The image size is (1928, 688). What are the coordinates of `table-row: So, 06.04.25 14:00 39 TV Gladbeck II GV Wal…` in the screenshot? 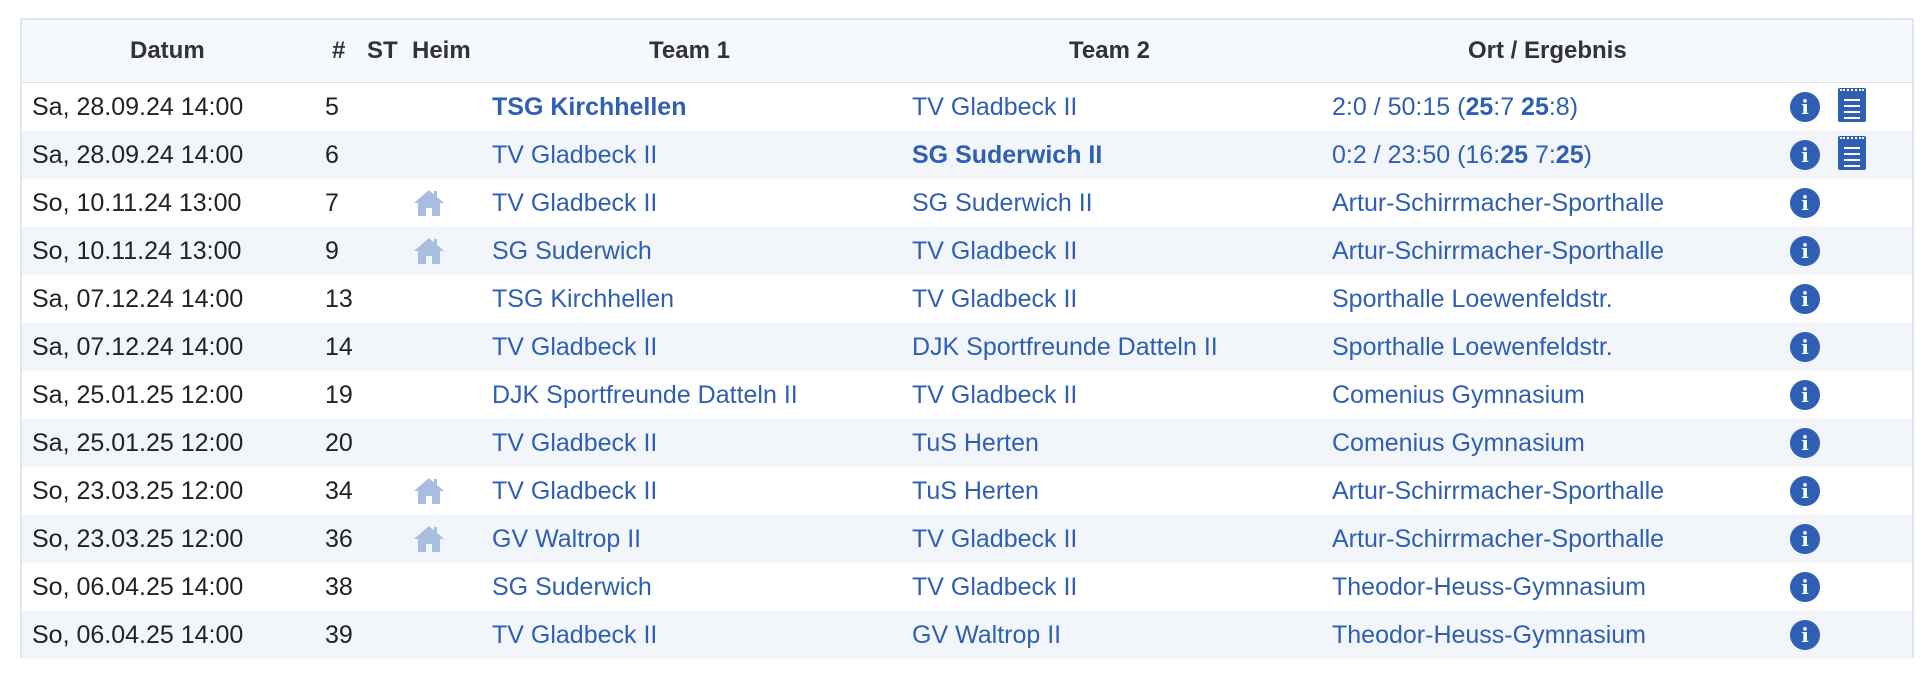 It's located at (967, 635).